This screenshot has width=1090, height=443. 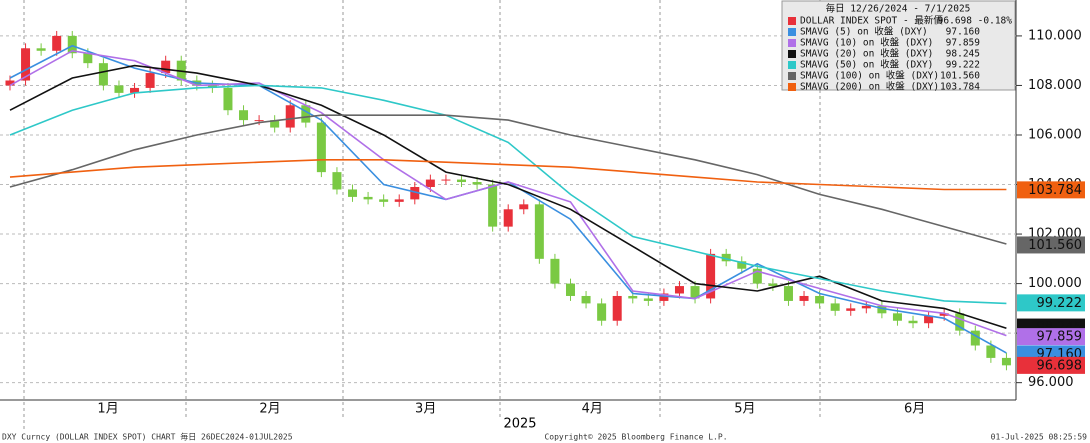 What do you see at coordinates (1055, 190) in the screenshot?
I see `price-tag-label: 103.784` at bounding box center [1055, 190].